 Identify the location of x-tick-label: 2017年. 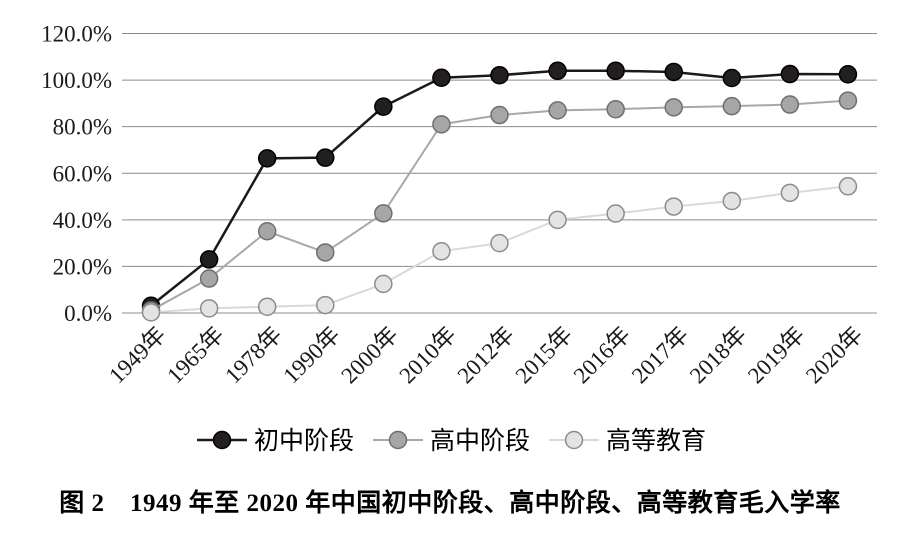
(660, 355).